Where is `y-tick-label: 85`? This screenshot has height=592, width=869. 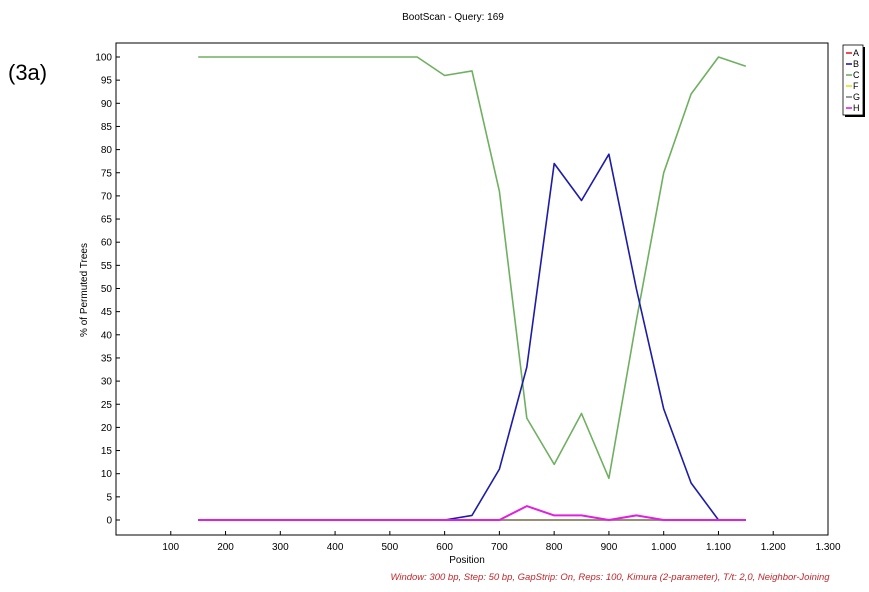 y-tick-label: 85 is located at coordinates (107, 127).